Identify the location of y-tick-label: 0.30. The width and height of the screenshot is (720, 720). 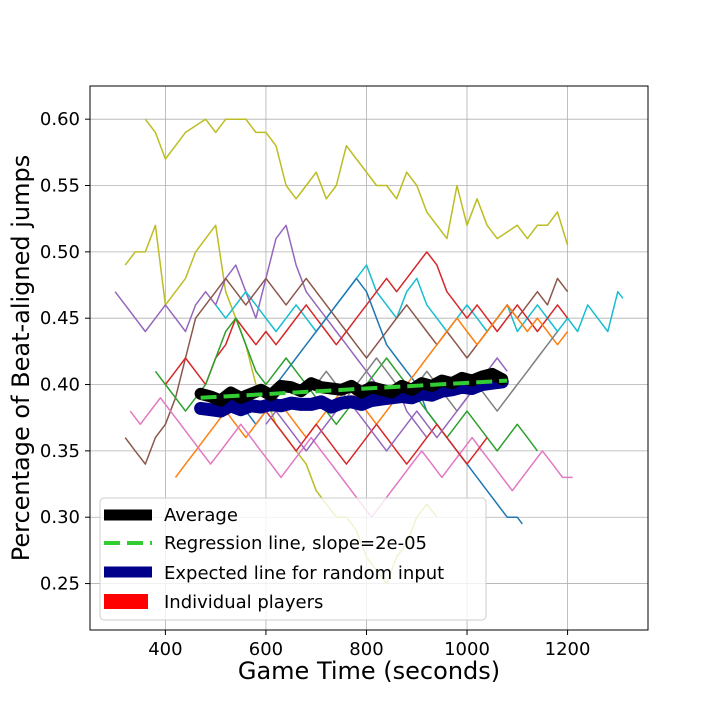
(60, 517).